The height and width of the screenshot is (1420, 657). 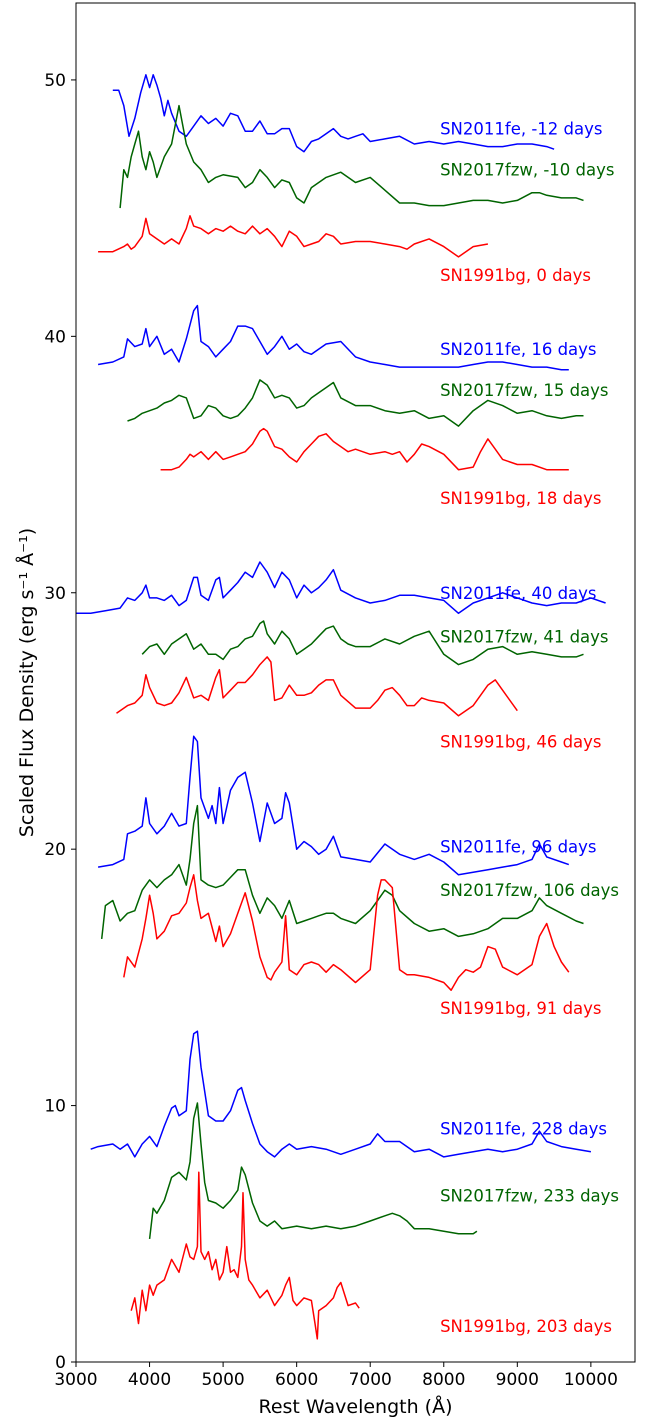 I want to click on x-tick-label: 9000, so click(x=517, y=1380).